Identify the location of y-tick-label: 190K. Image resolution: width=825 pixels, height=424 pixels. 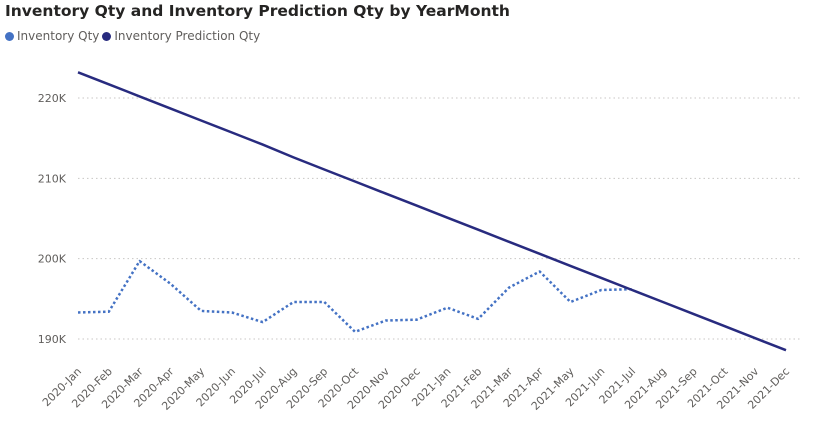
(52, 339).